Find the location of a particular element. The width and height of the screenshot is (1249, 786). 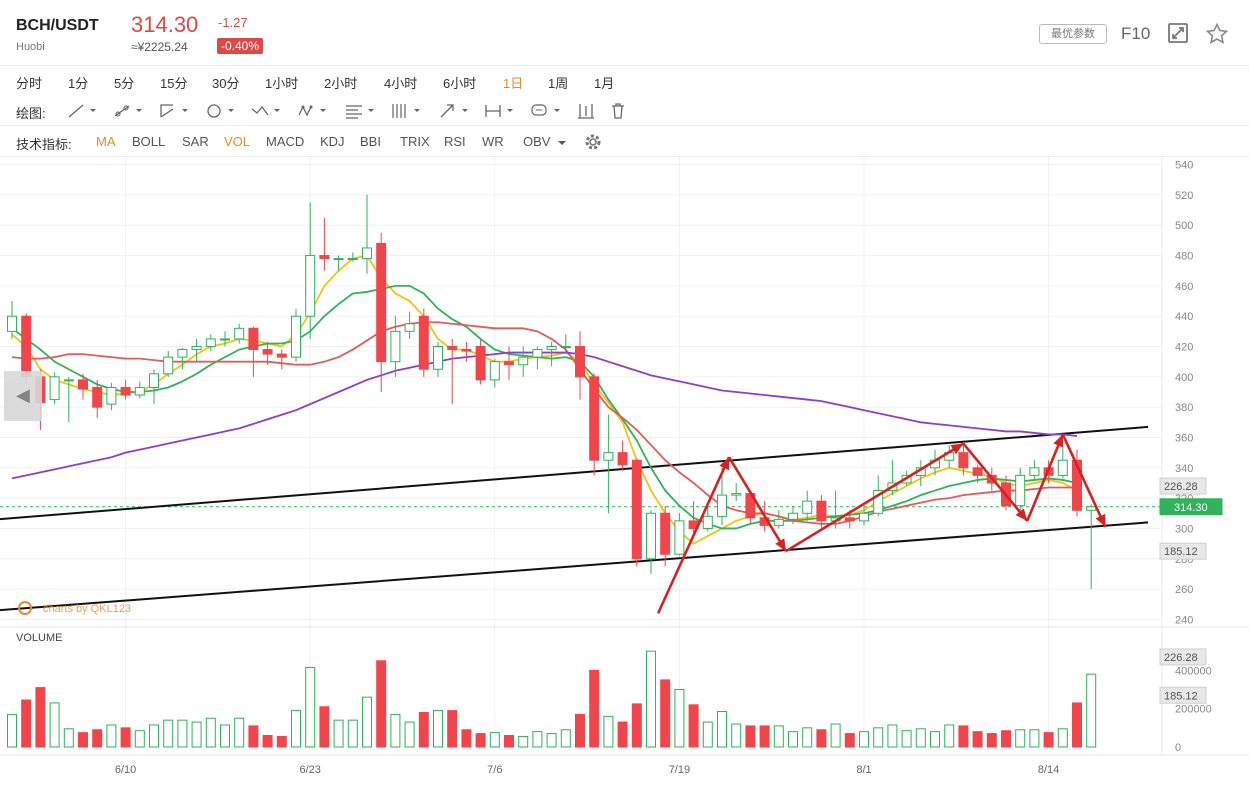

trend-line is located at coordinates (574, 473).